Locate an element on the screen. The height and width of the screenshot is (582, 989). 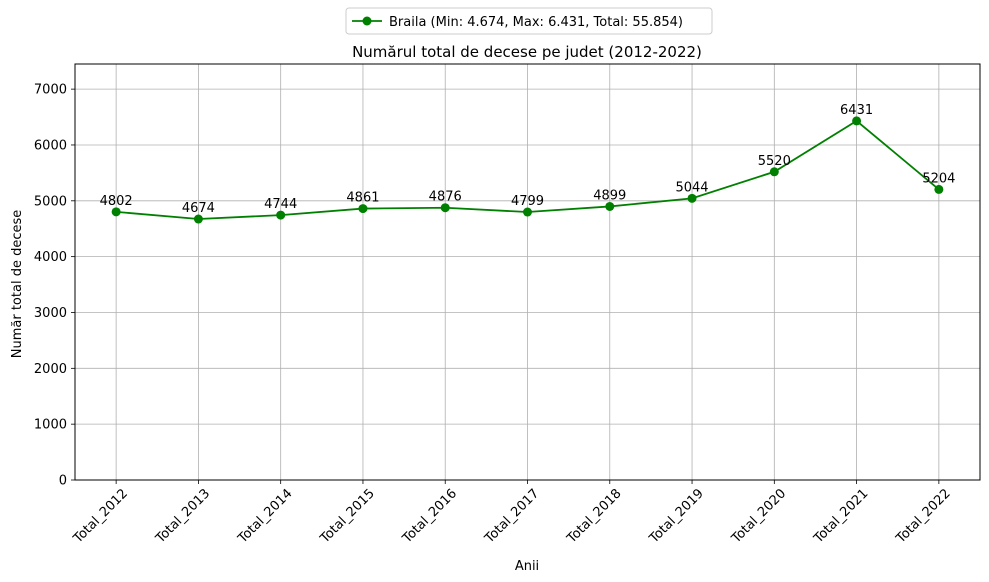
data-label: 4674 is located at coordinates (198, 208).